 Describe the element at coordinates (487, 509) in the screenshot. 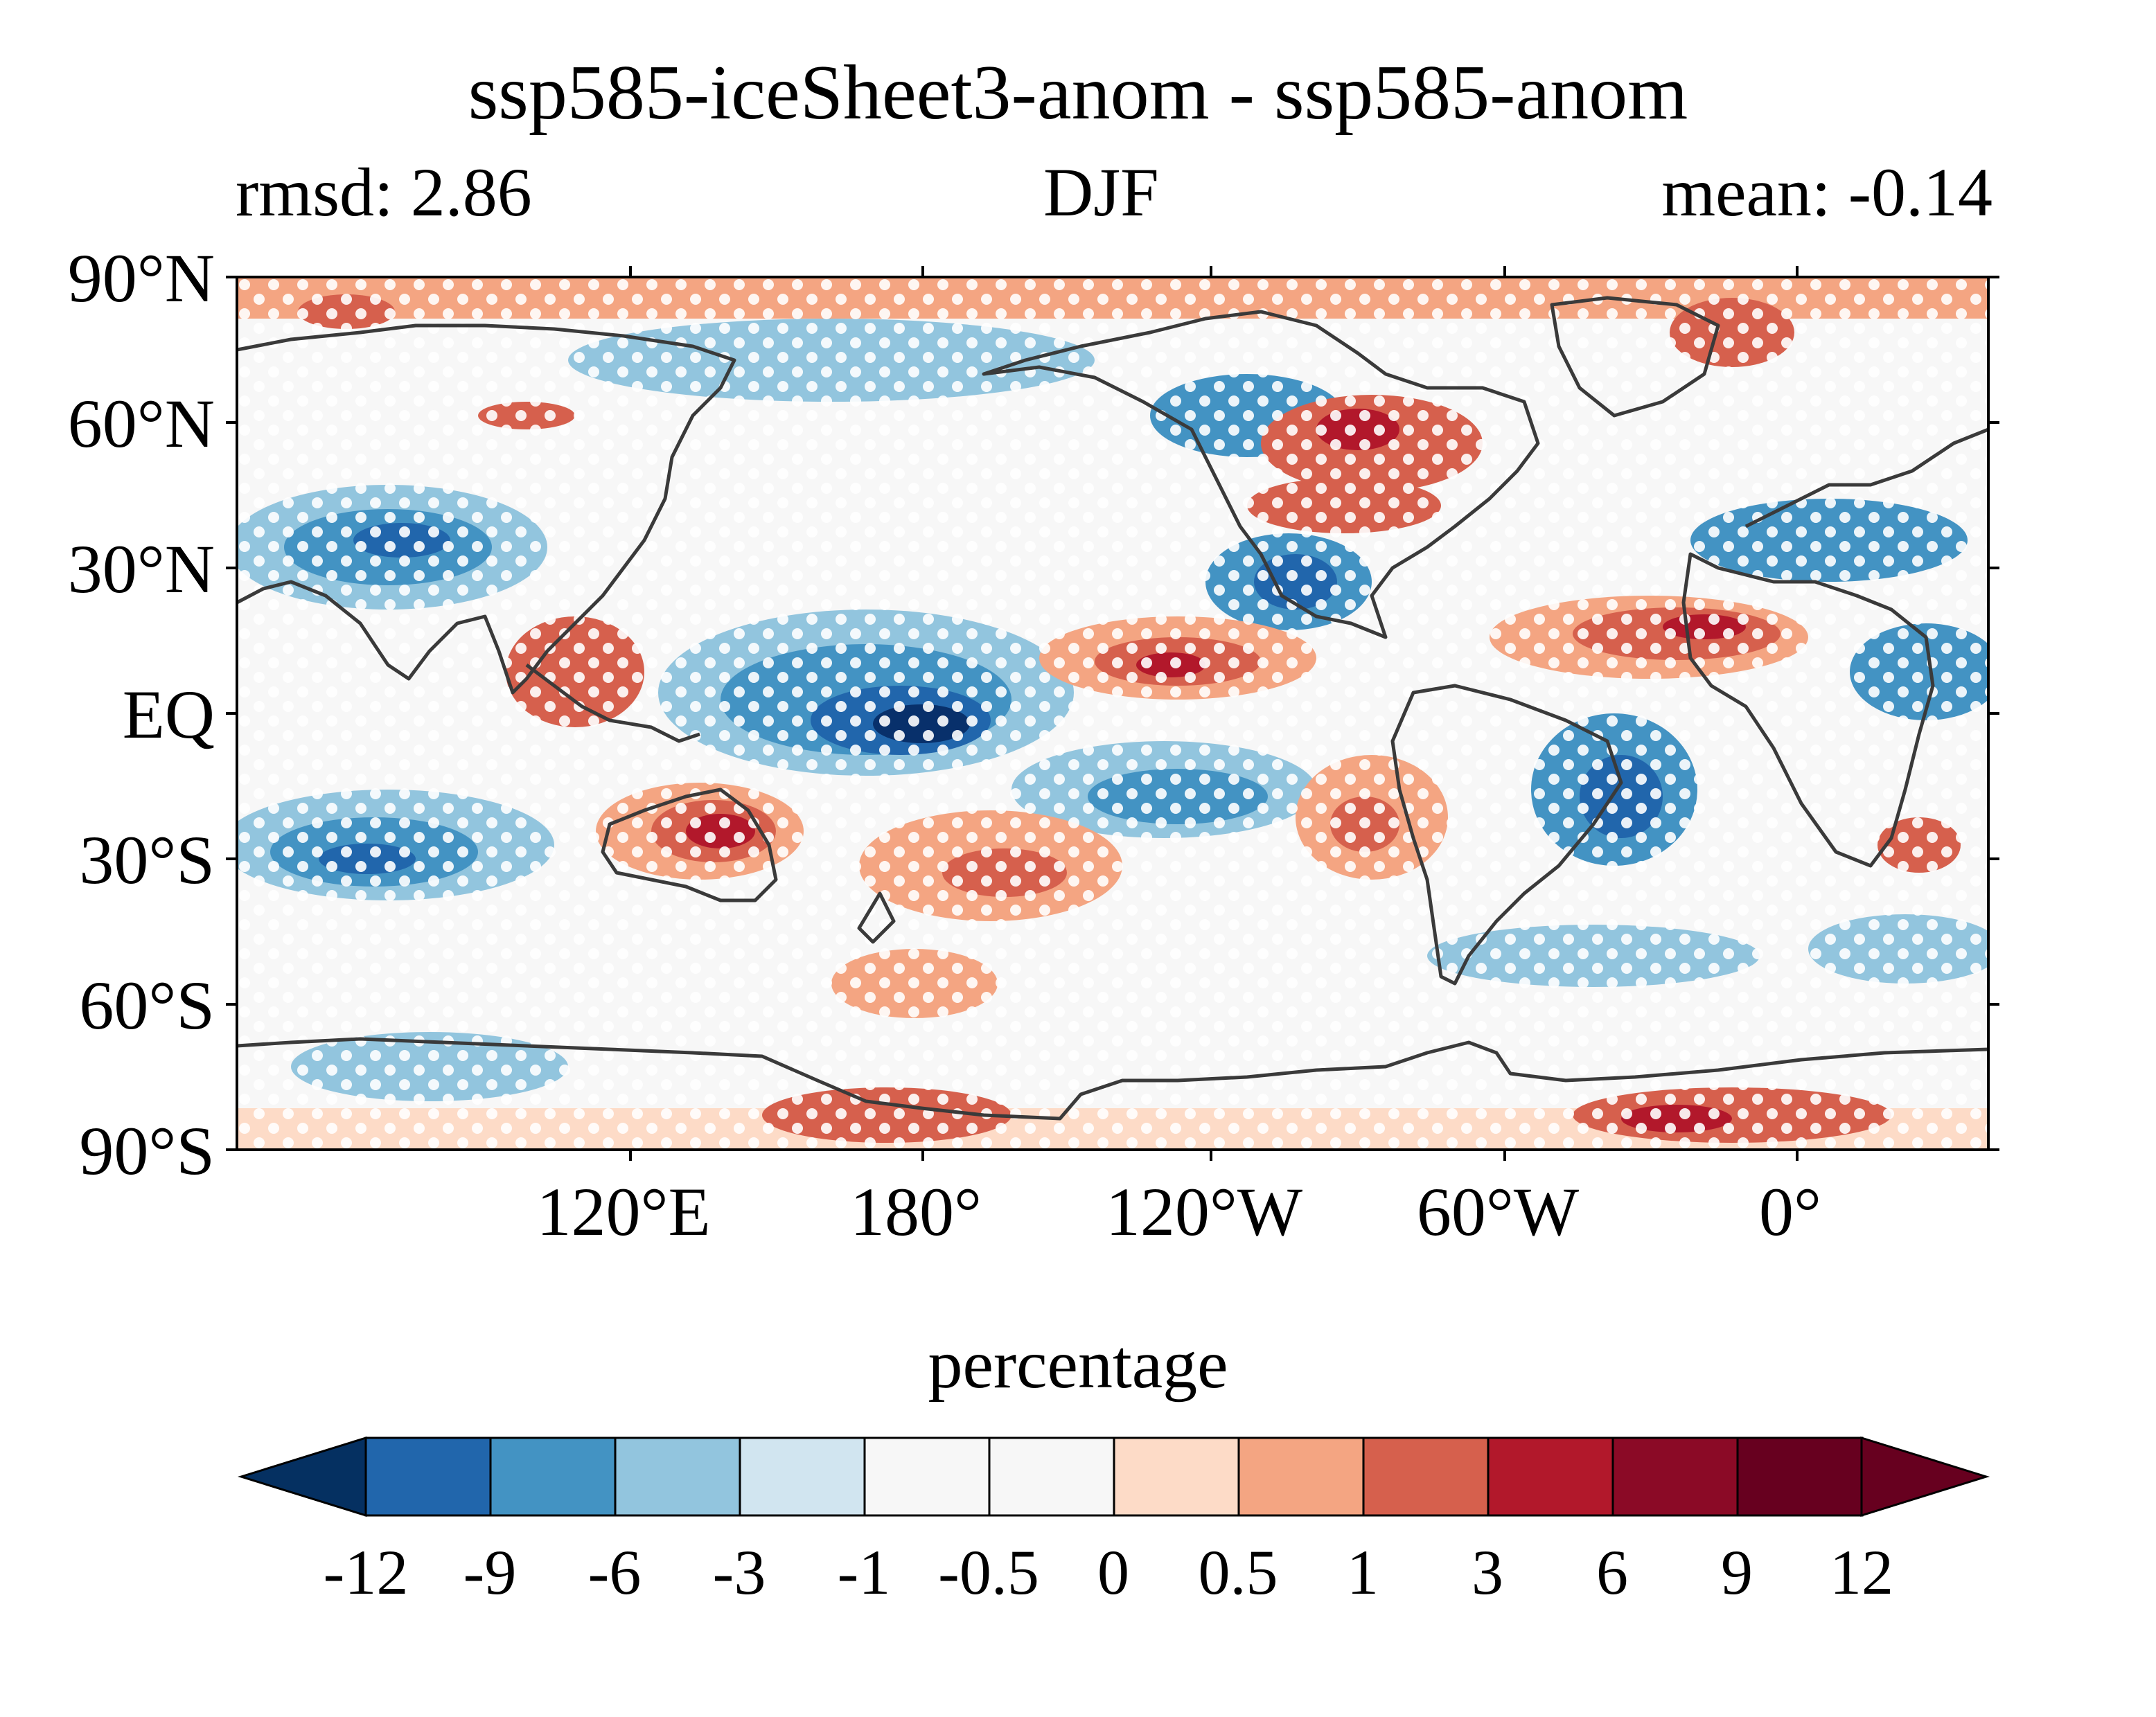

I see `eurasia-coastline` at that location.